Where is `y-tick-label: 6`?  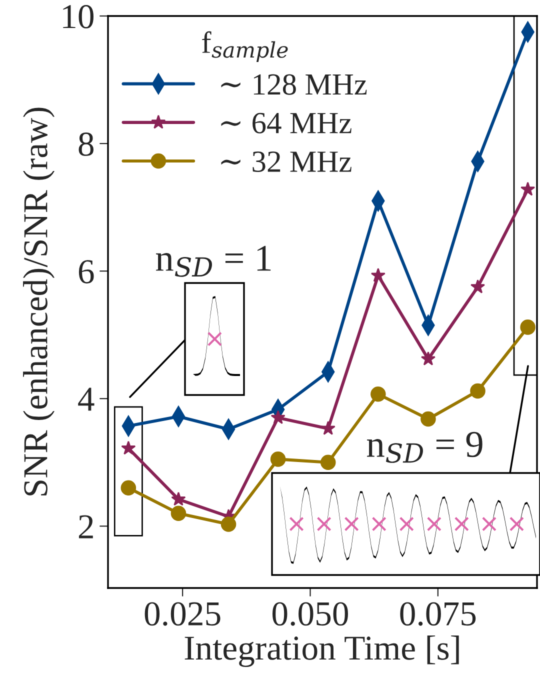 y-tick-label: 6 is located at coordinates (86, 272).